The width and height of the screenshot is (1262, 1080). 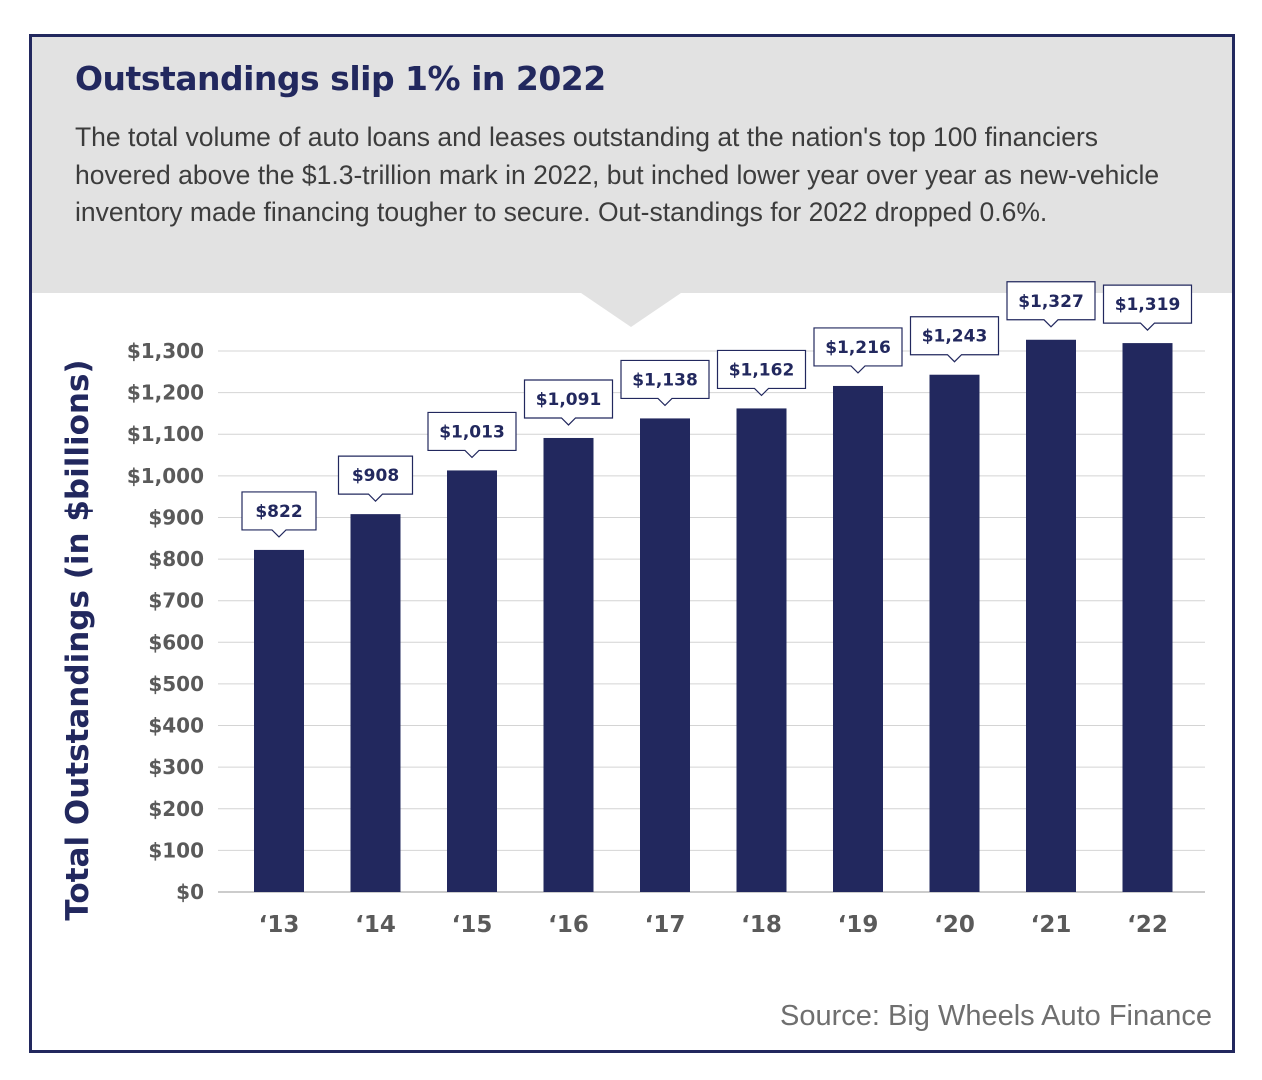 What do you see at coordinates (176, 850) in the screenshot?
I see `y-tick-label: $100` at bounding box center [176, 850].